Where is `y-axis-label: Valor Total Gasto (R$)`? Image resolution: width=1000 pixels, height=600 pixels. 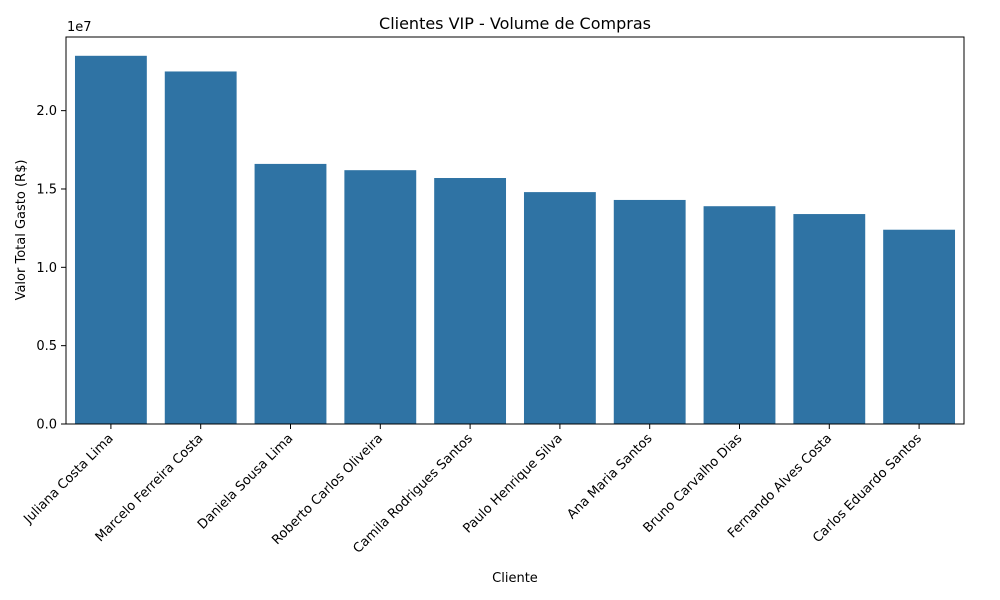
y-axis-label: Valor Total Gasto (R$) is located at coordinates (21, 230).